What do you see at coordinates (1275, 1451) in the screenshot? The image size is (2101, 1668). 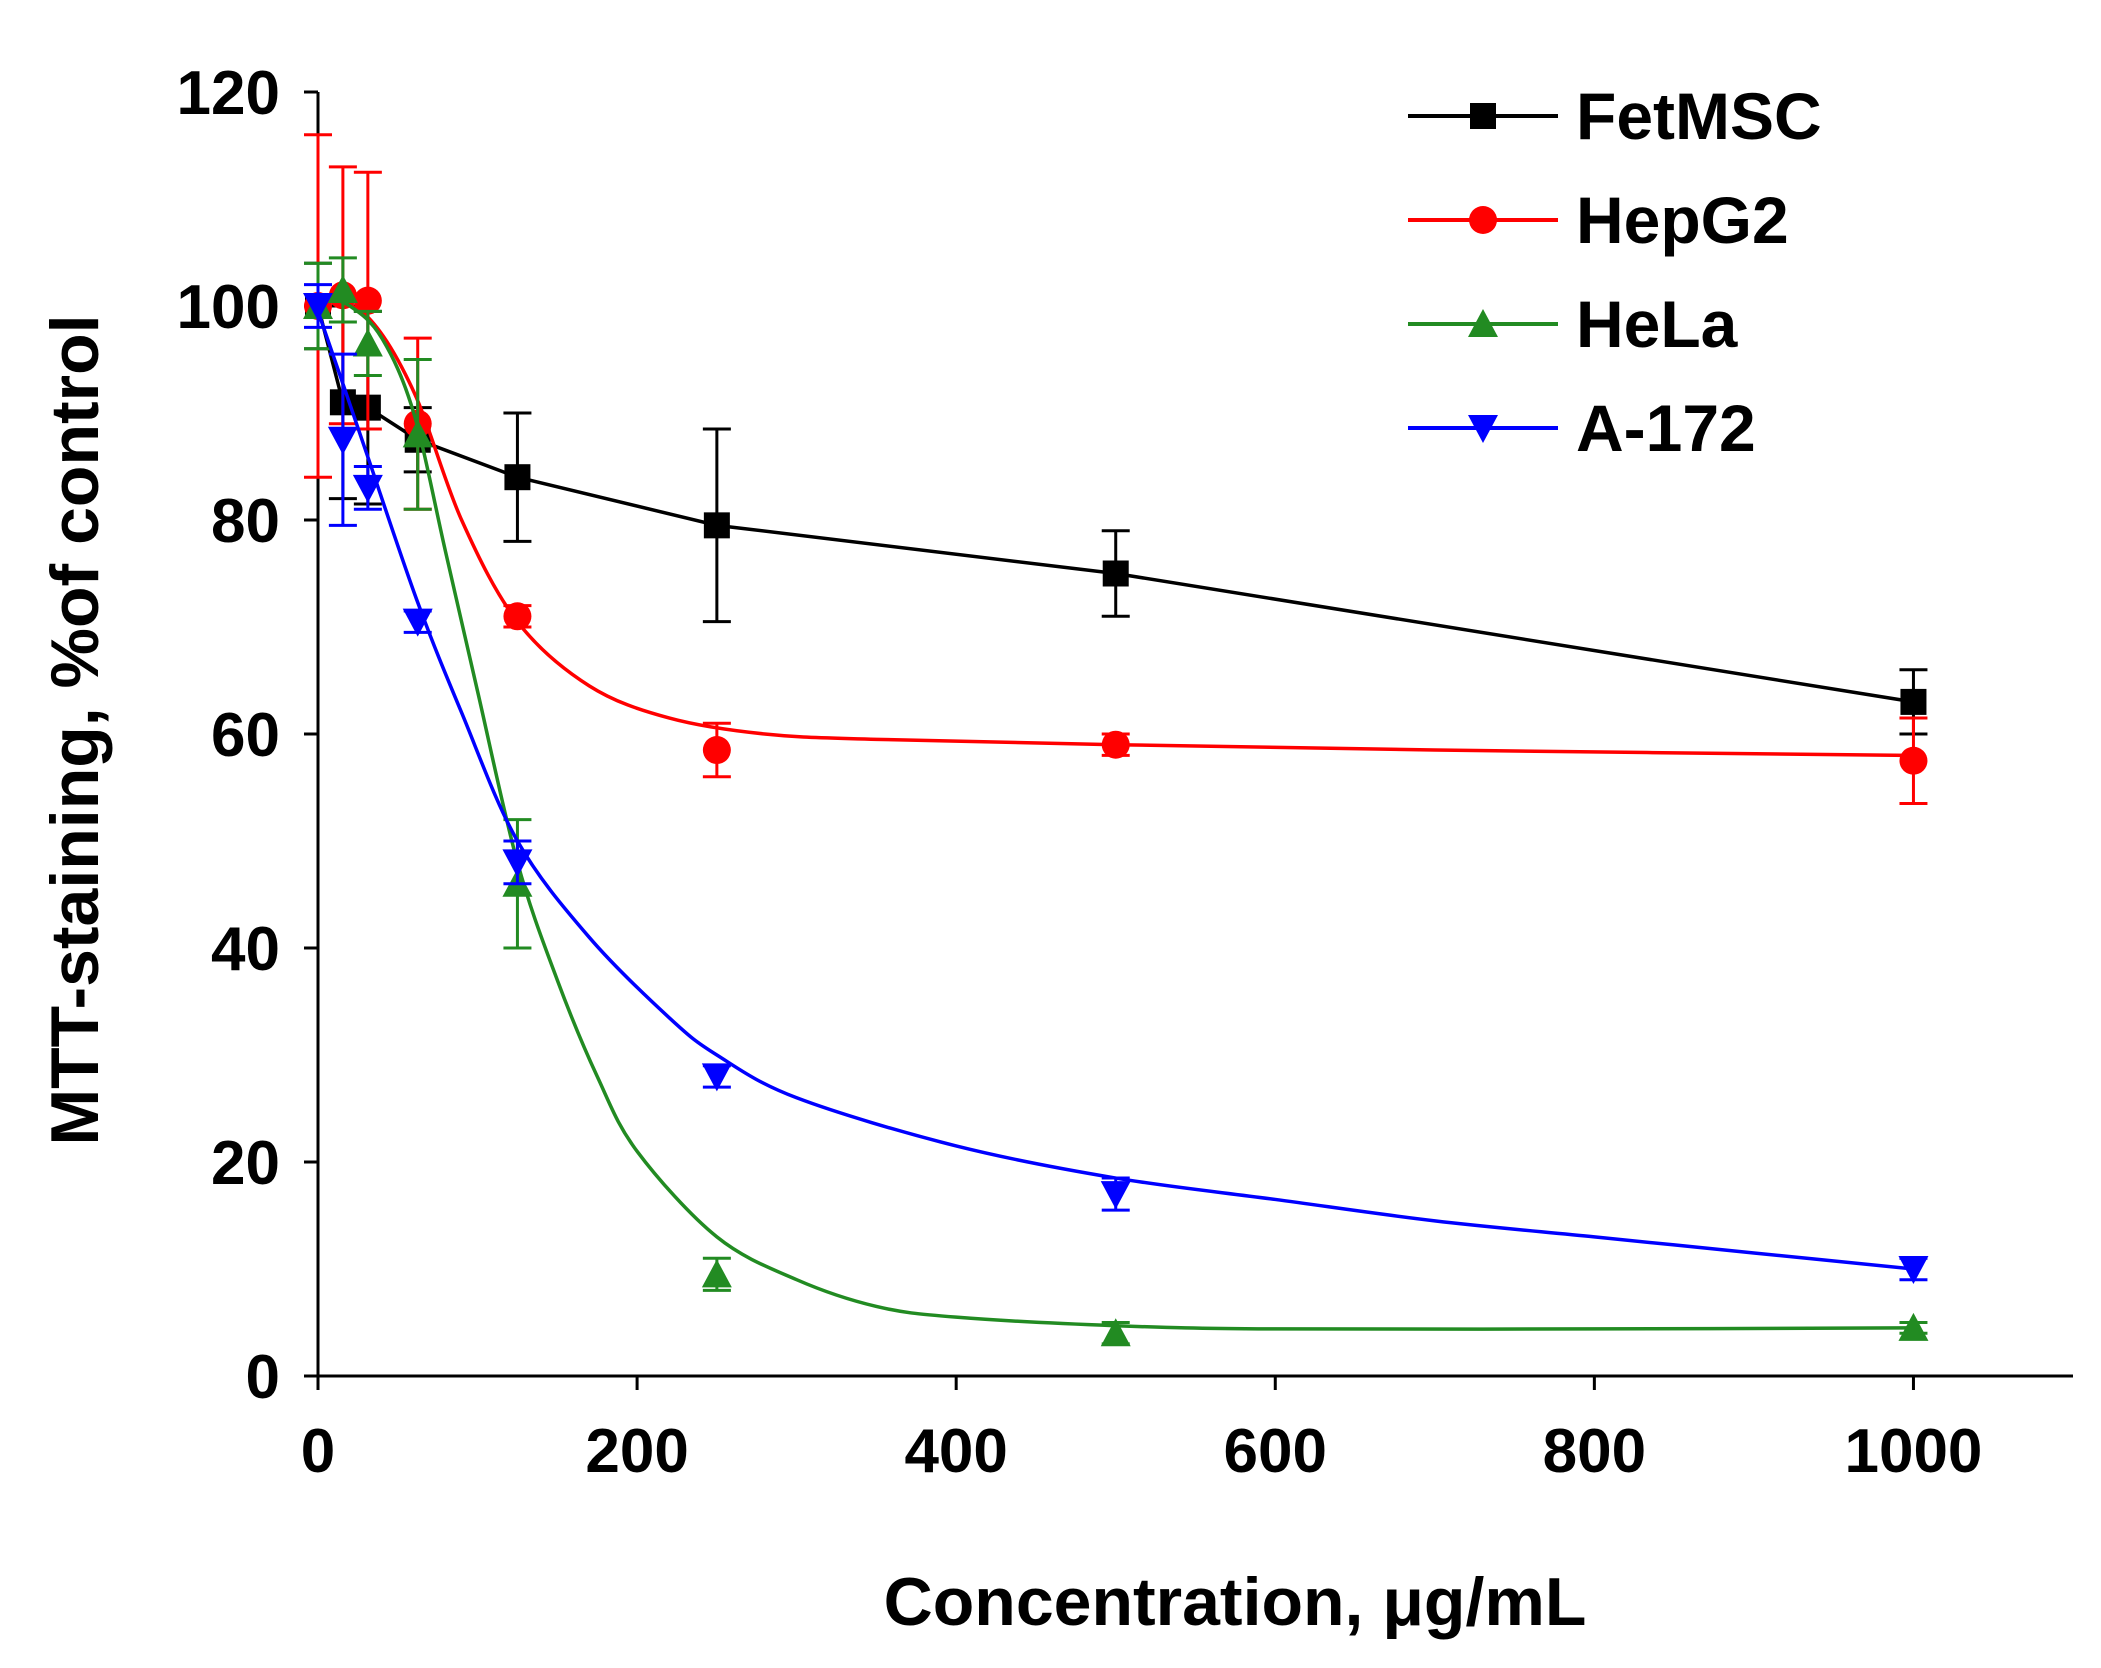 I see `x-tick-label: 600` at bounding box center [1275, 1451].